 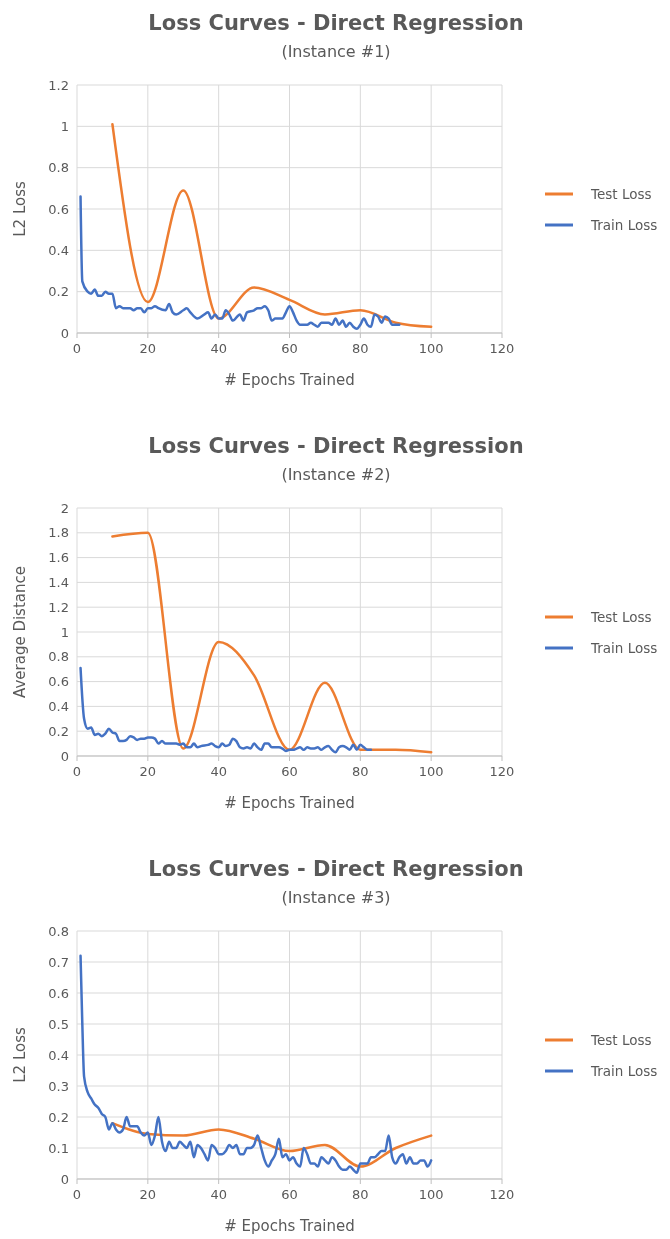 I want to click on y-tick-label: 1.4, so click(x=58, y=582).